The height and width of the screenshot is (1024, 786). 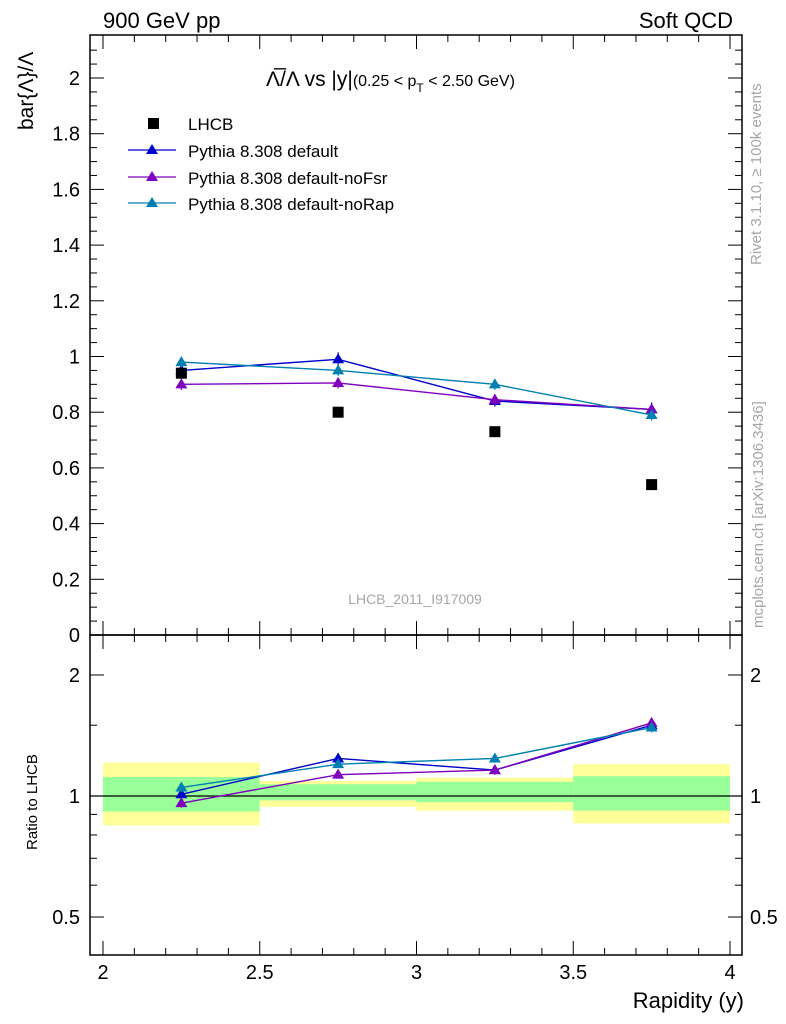 I want to click on y-tick-label: 0.6, so click(x=66, y=469).